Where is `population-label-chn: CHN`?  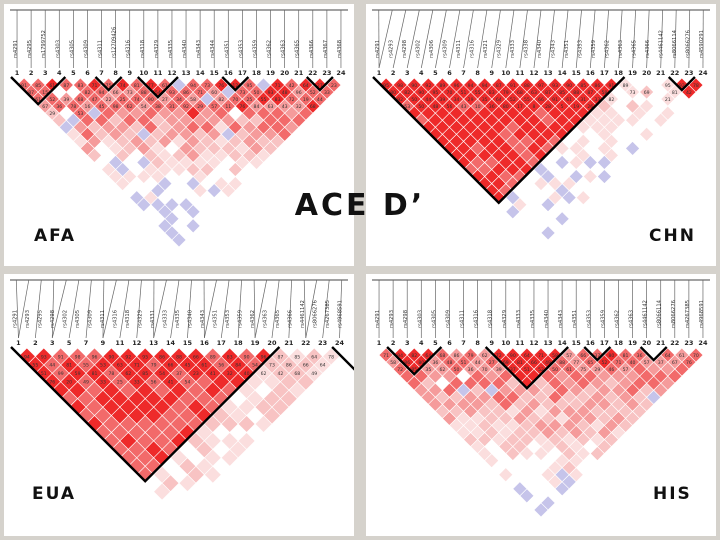
population-label-chn: CHN is located at coordinates (672, 236).